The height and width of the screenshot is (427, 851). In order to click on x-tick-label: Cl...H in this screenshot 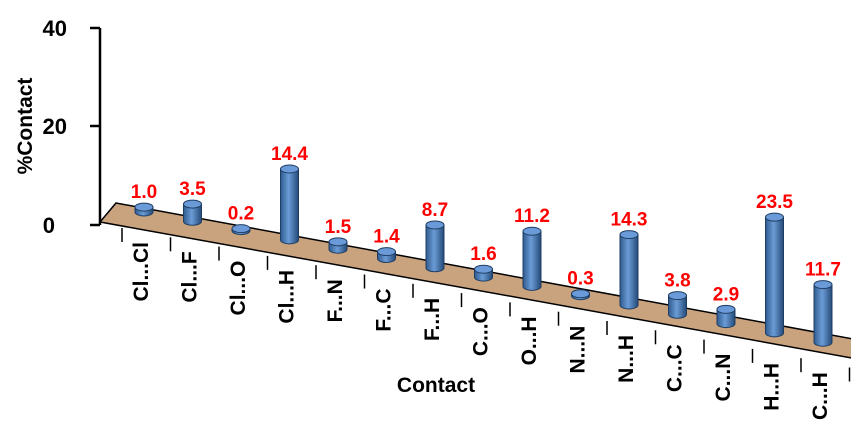, I will do `click(287, 297)`.